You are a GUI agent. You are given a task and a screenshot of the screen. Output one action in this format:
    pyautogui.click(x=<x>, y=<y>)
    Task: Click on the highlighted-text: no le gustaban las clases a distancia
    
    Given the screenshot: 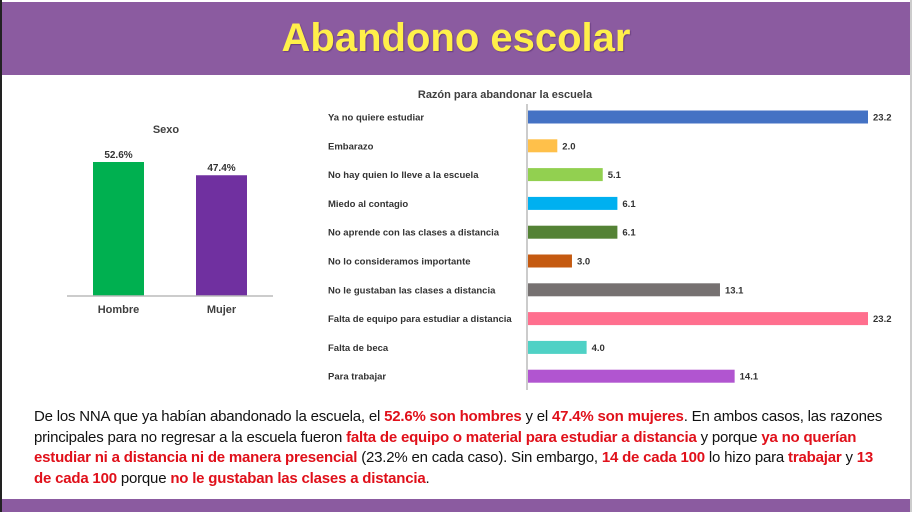 What is the action you would take?
    pyautogui.click(x=298, y=478)
    